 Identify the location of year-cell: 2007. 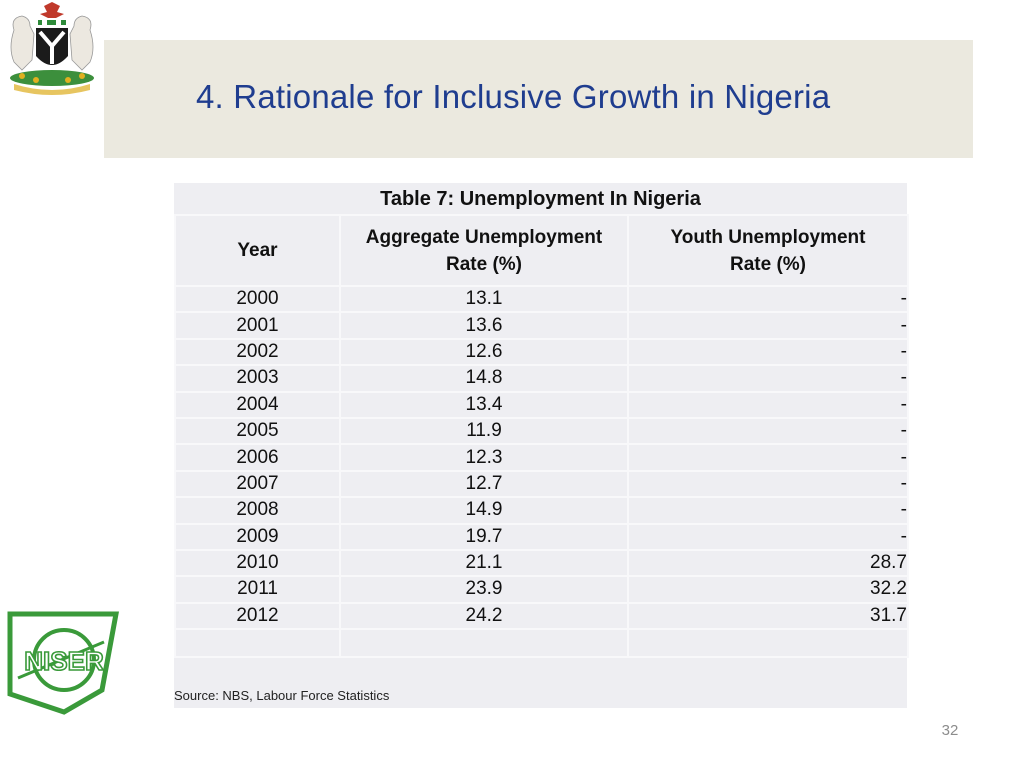
(257, 484).